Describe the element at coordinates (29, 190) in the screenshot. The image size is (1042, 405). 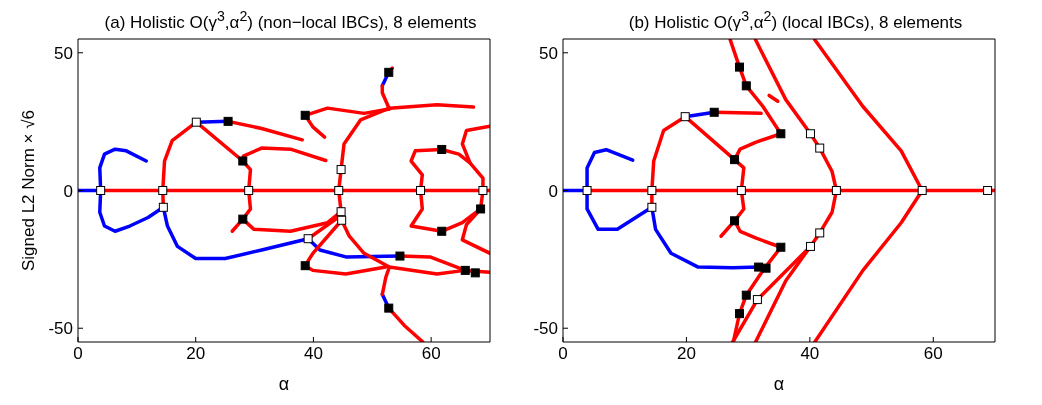
I see `y-axis-title: Signed L2 Norm × √6` at that location.